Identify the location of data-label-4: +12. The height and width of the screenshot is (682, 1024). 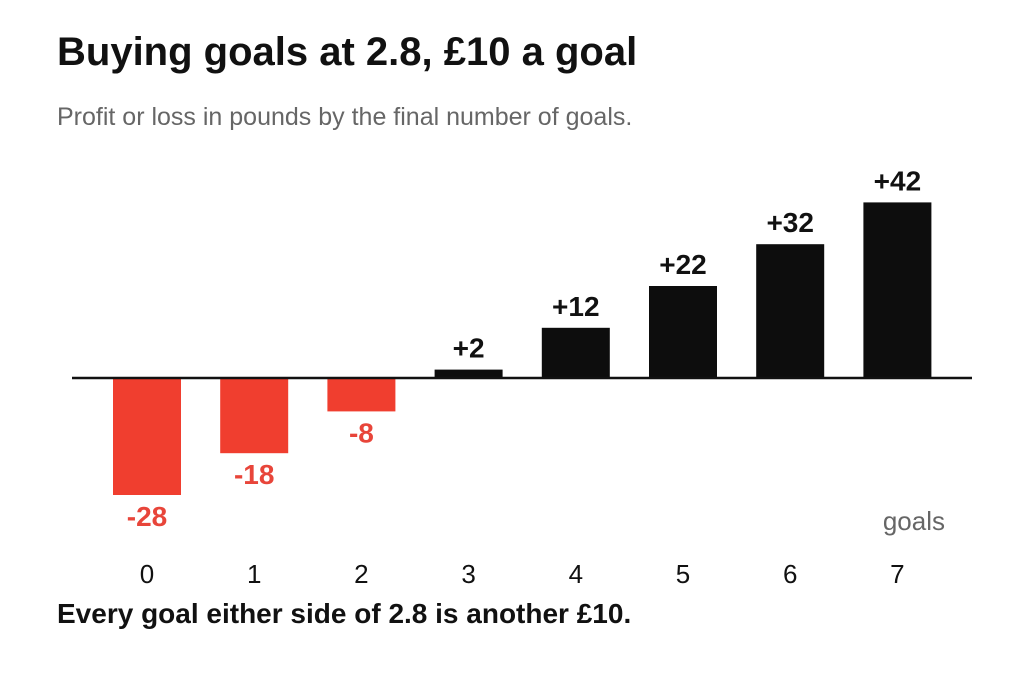
(576, 306).